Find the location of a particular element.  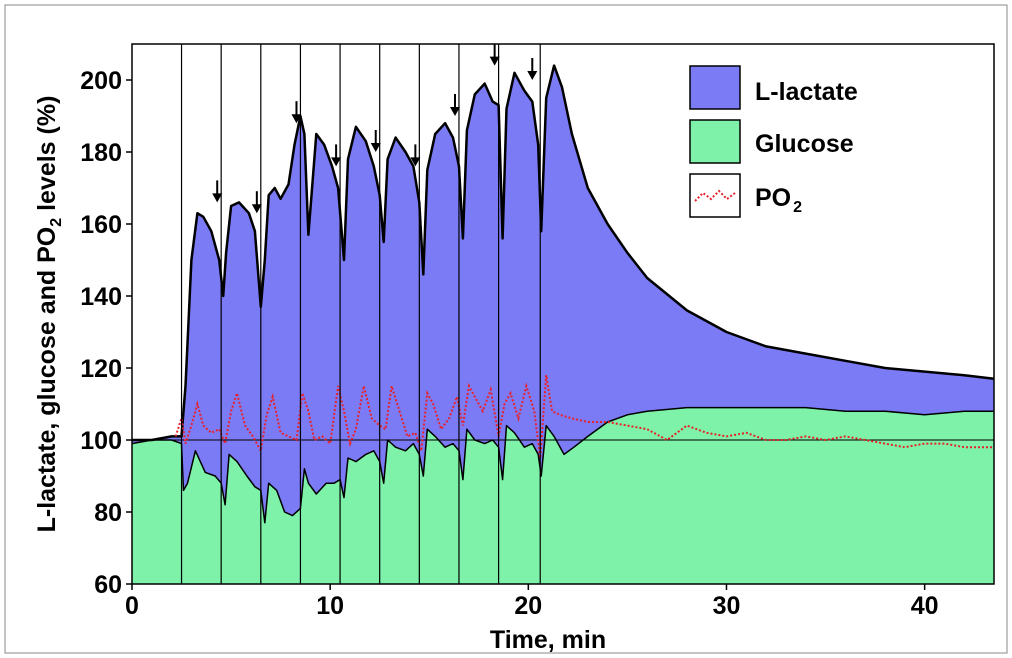

y-tick-label-160: 160 is located at coordinates (101, 225).